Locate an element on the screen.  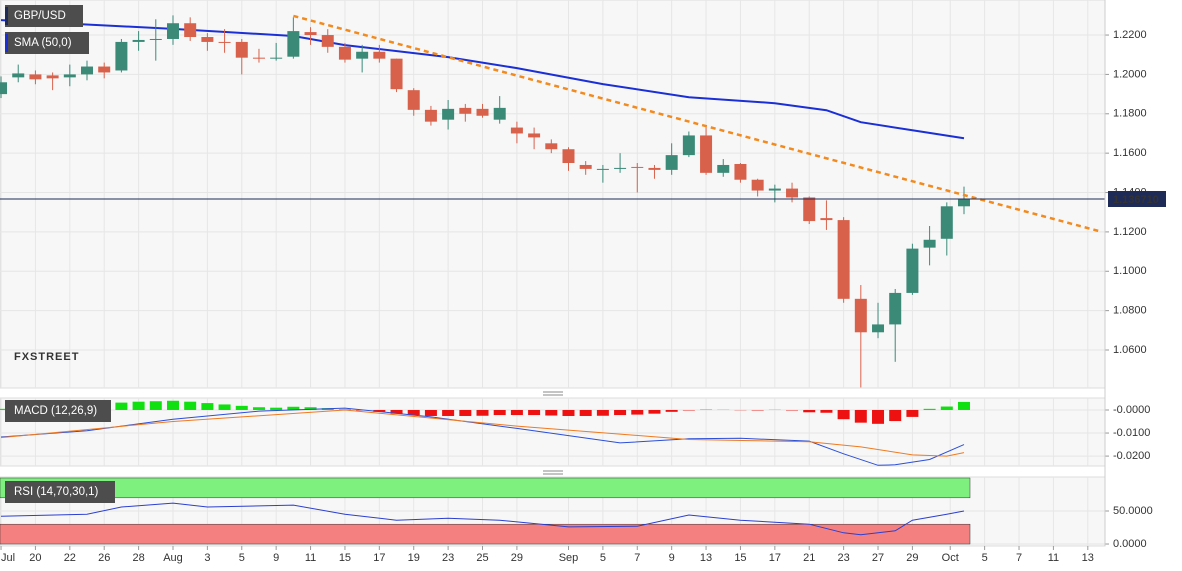
y-tick-label: 1.0800 is located at coordinates (1130, 311).